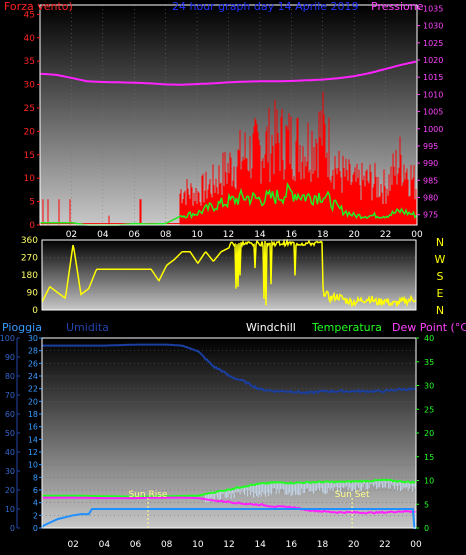  Describe the element at coordinates (29, 276) in the screenshot. I see `direction-tick-label: 180` at that location.